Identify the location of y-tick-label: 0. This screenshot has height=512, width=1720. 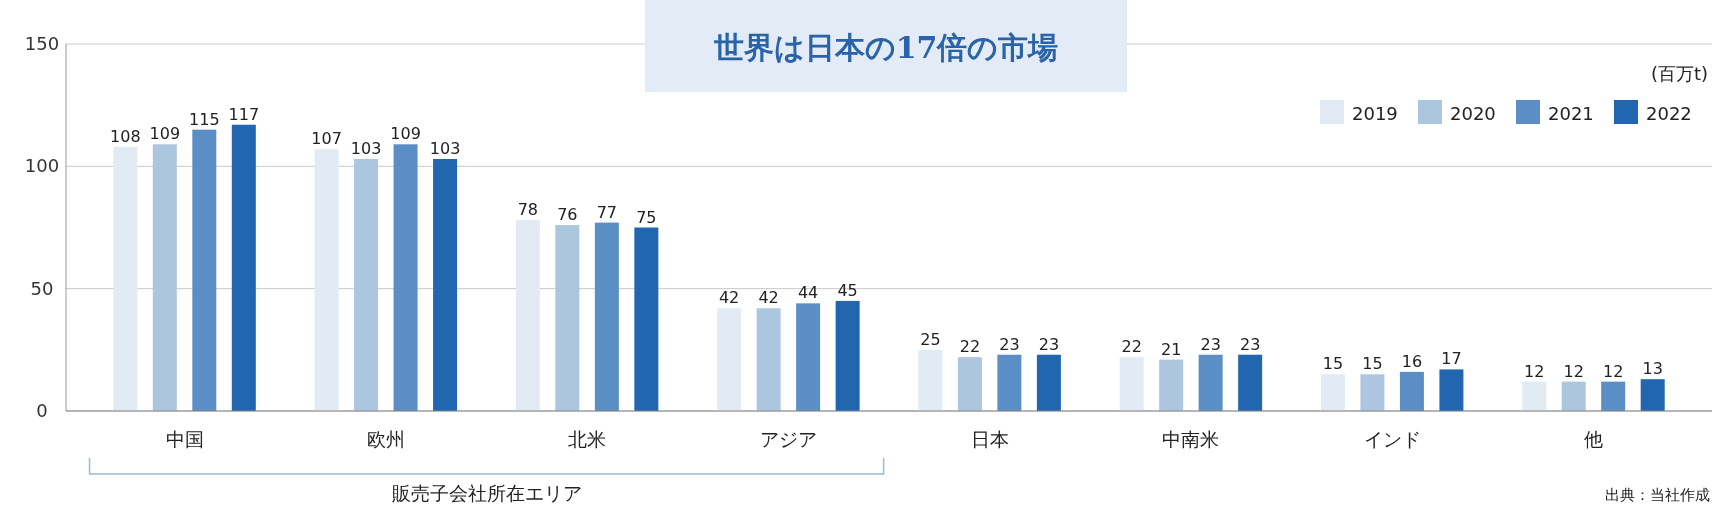
(42, 410).